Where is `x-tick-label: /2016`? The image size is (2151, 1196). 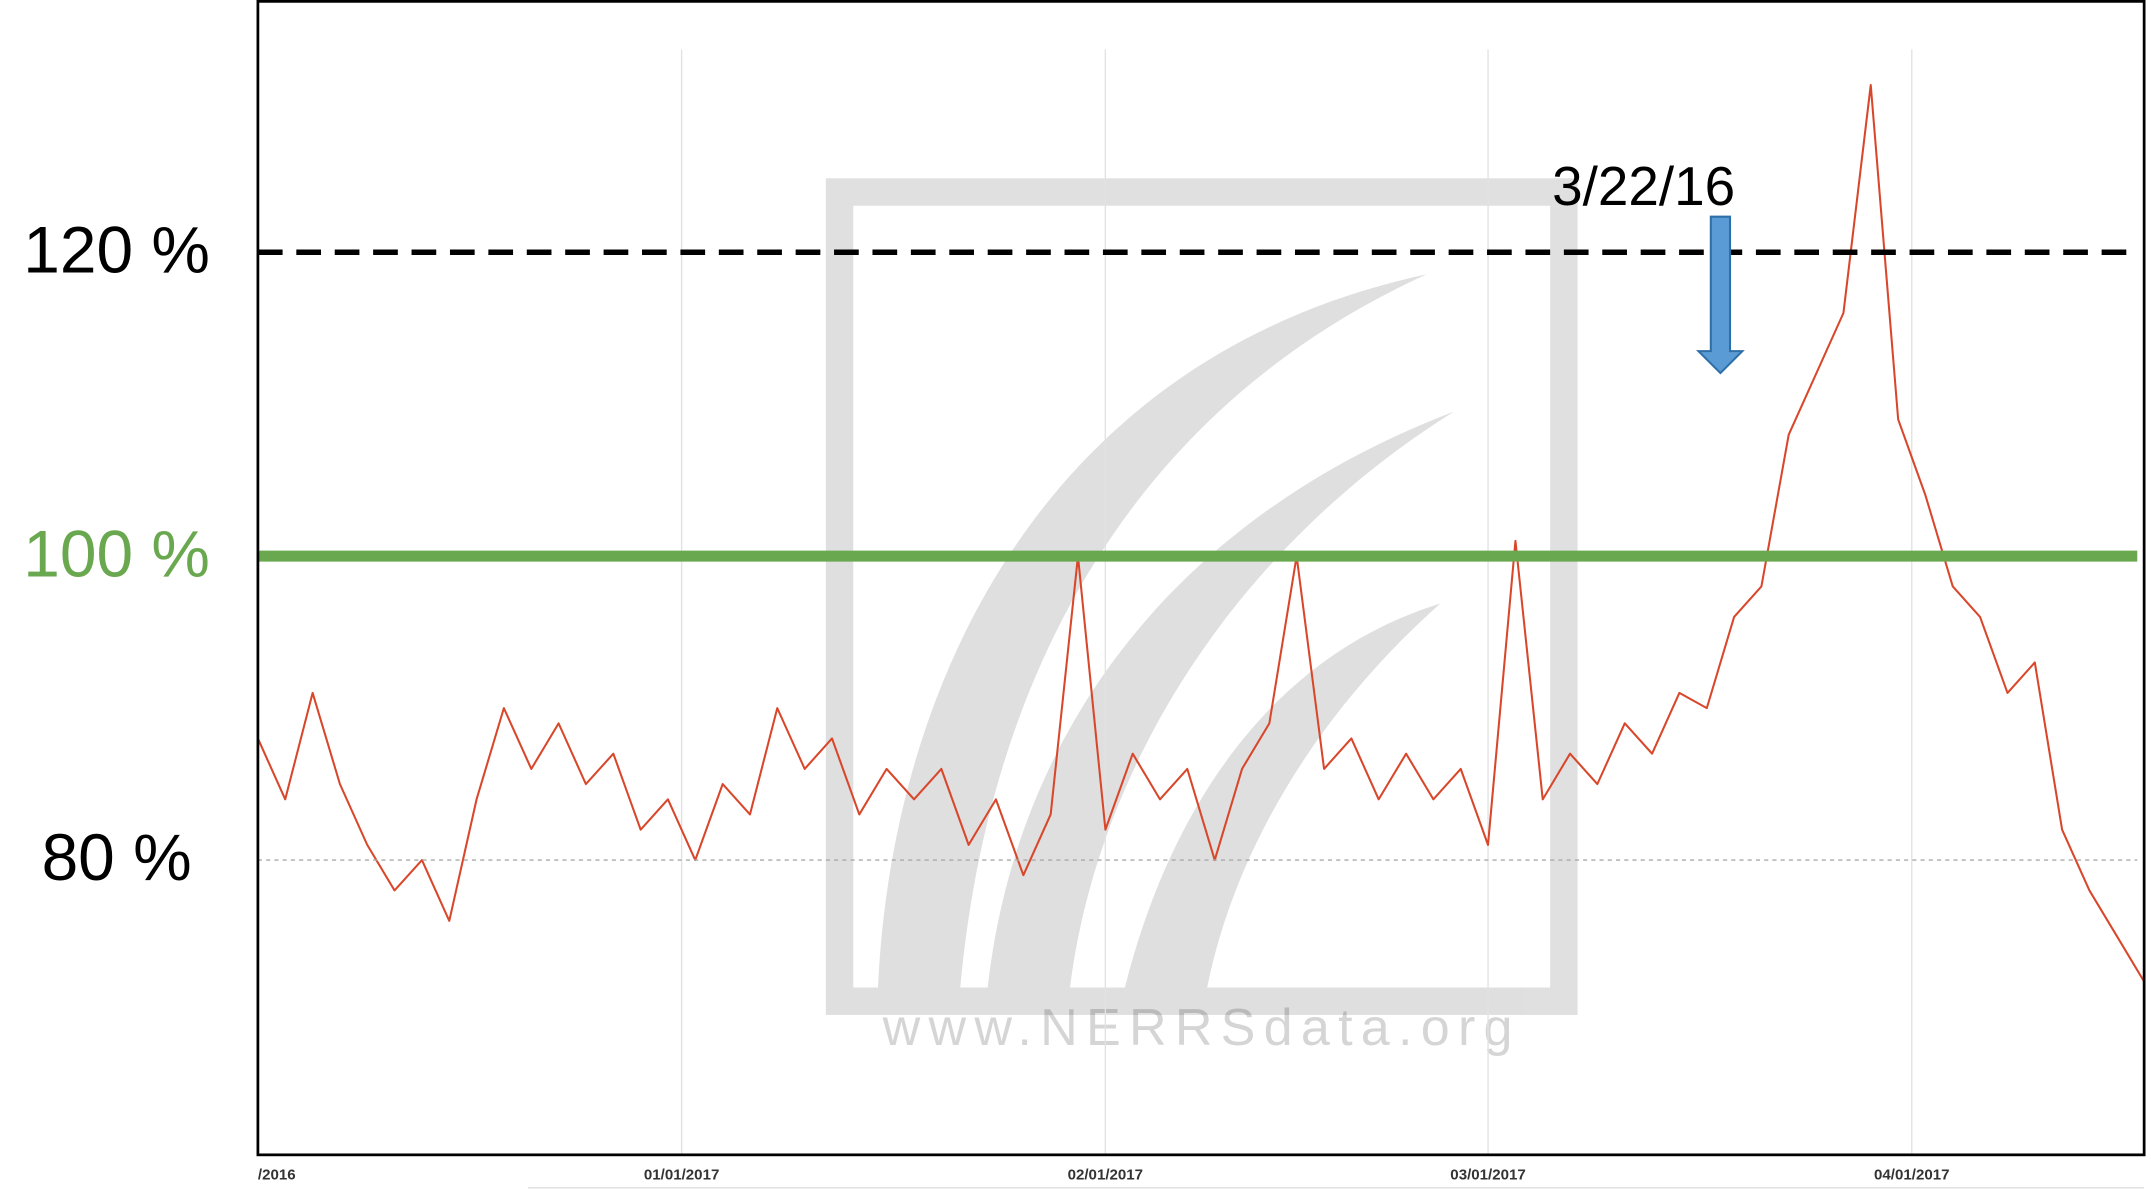 x-tick-label: /2016 is located at coordinates (277, 1174).